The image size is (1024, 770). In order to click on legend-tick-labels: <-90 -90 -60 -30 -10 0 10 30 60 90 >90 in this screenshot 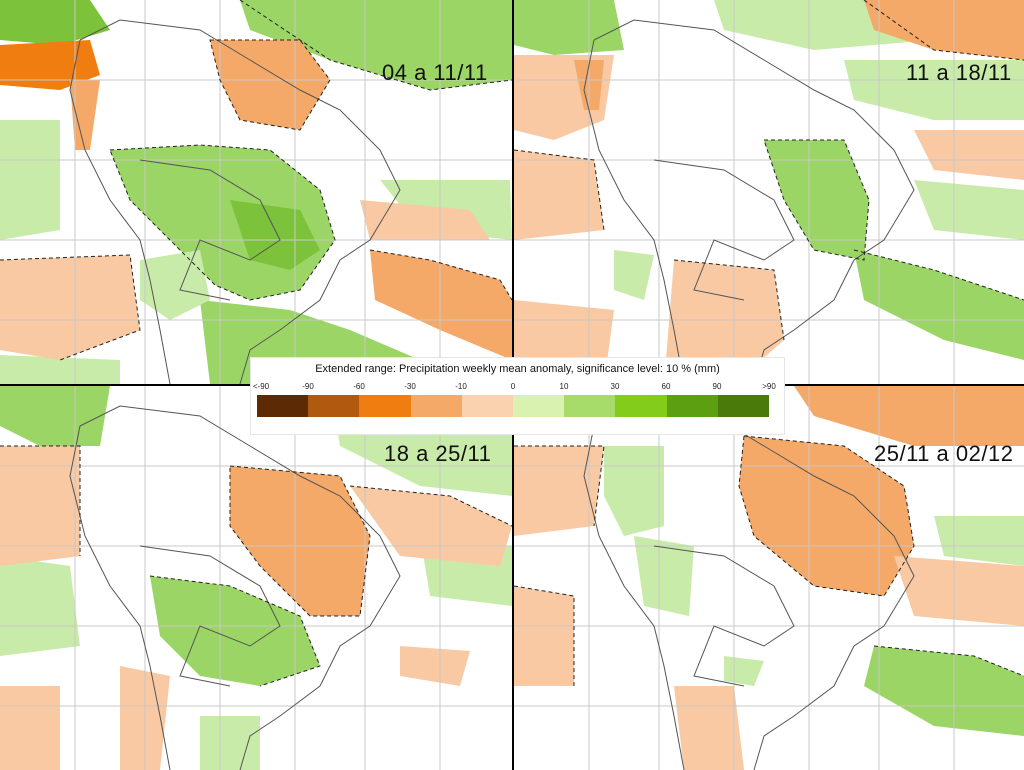, I will do `click(515, 388)`.